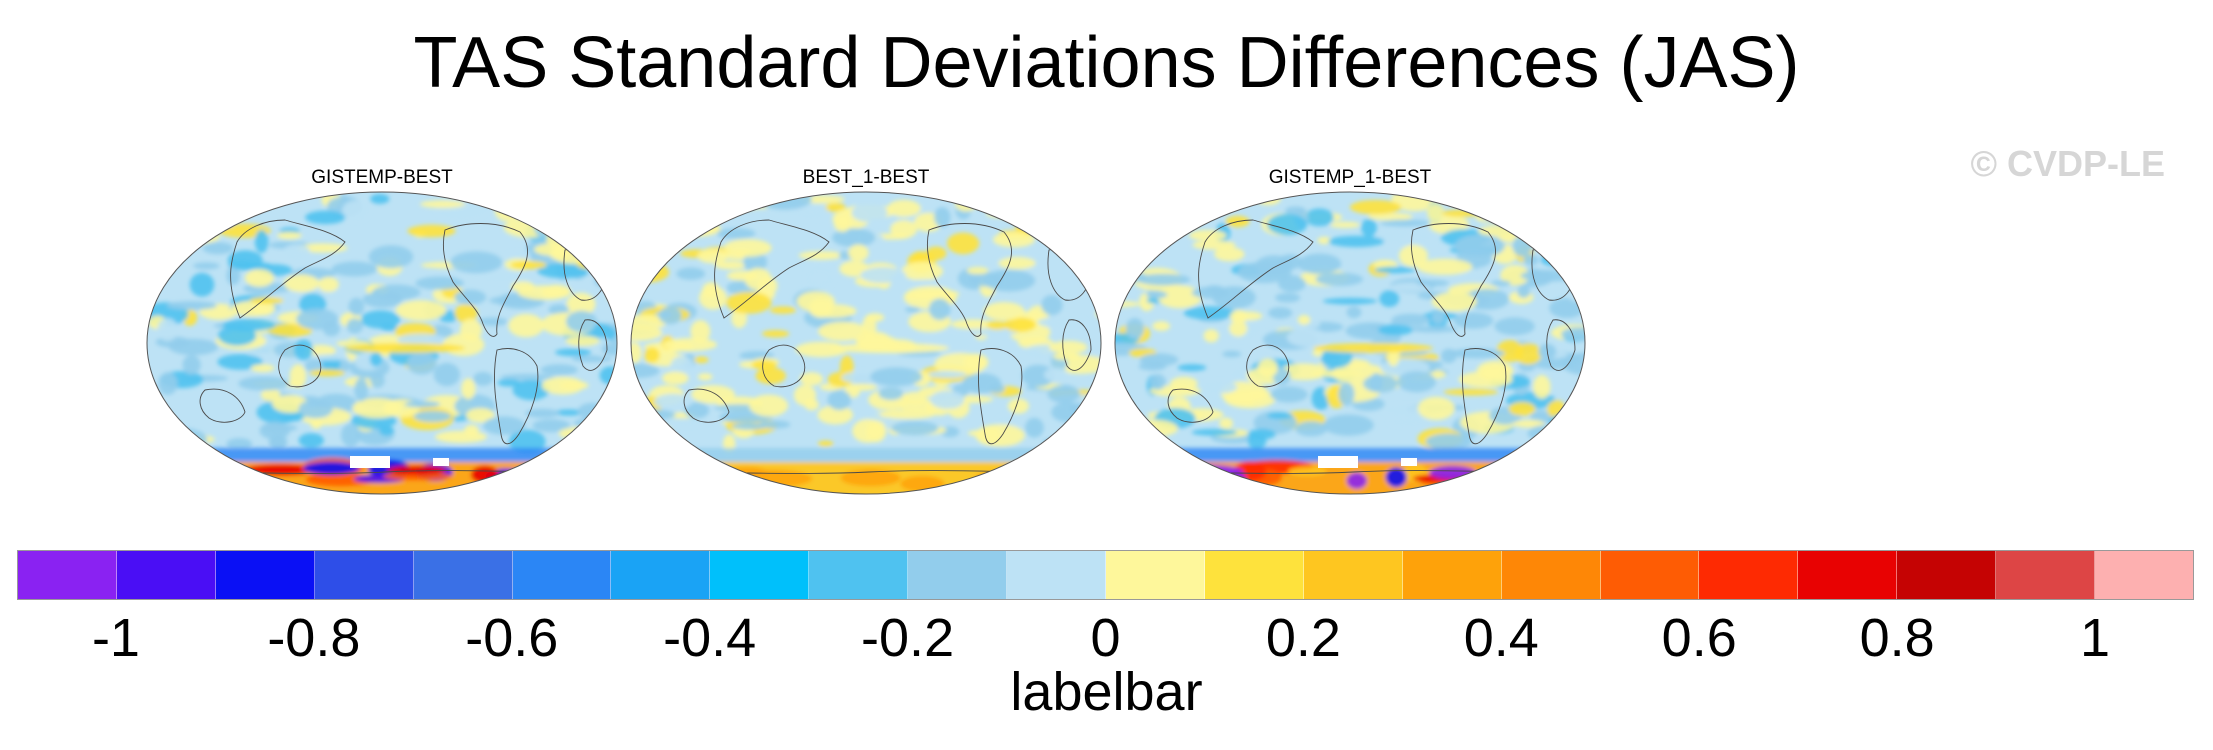 This screenshot has height=750, width=2213. Describe the element at coordinates (1897, 638) in the screenshot. I see `colorbar-tick-label: 0.8` at that location.